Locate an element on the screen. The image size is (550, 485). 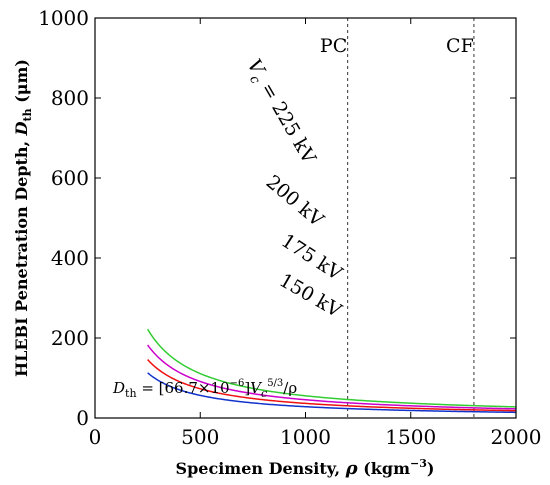
x-axis-label-close: ) is located at coordinates (431, 468).